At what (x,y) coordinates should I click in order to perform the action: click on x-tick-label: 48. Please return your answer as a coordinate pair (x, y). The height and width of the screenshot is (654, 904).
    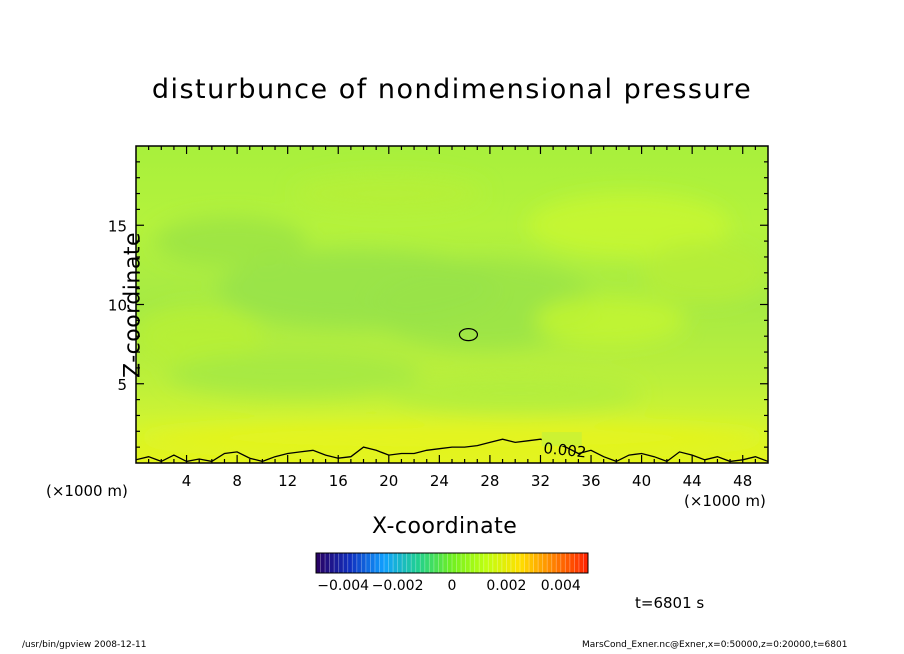
    Looking at the image, I should click on (742, 481).